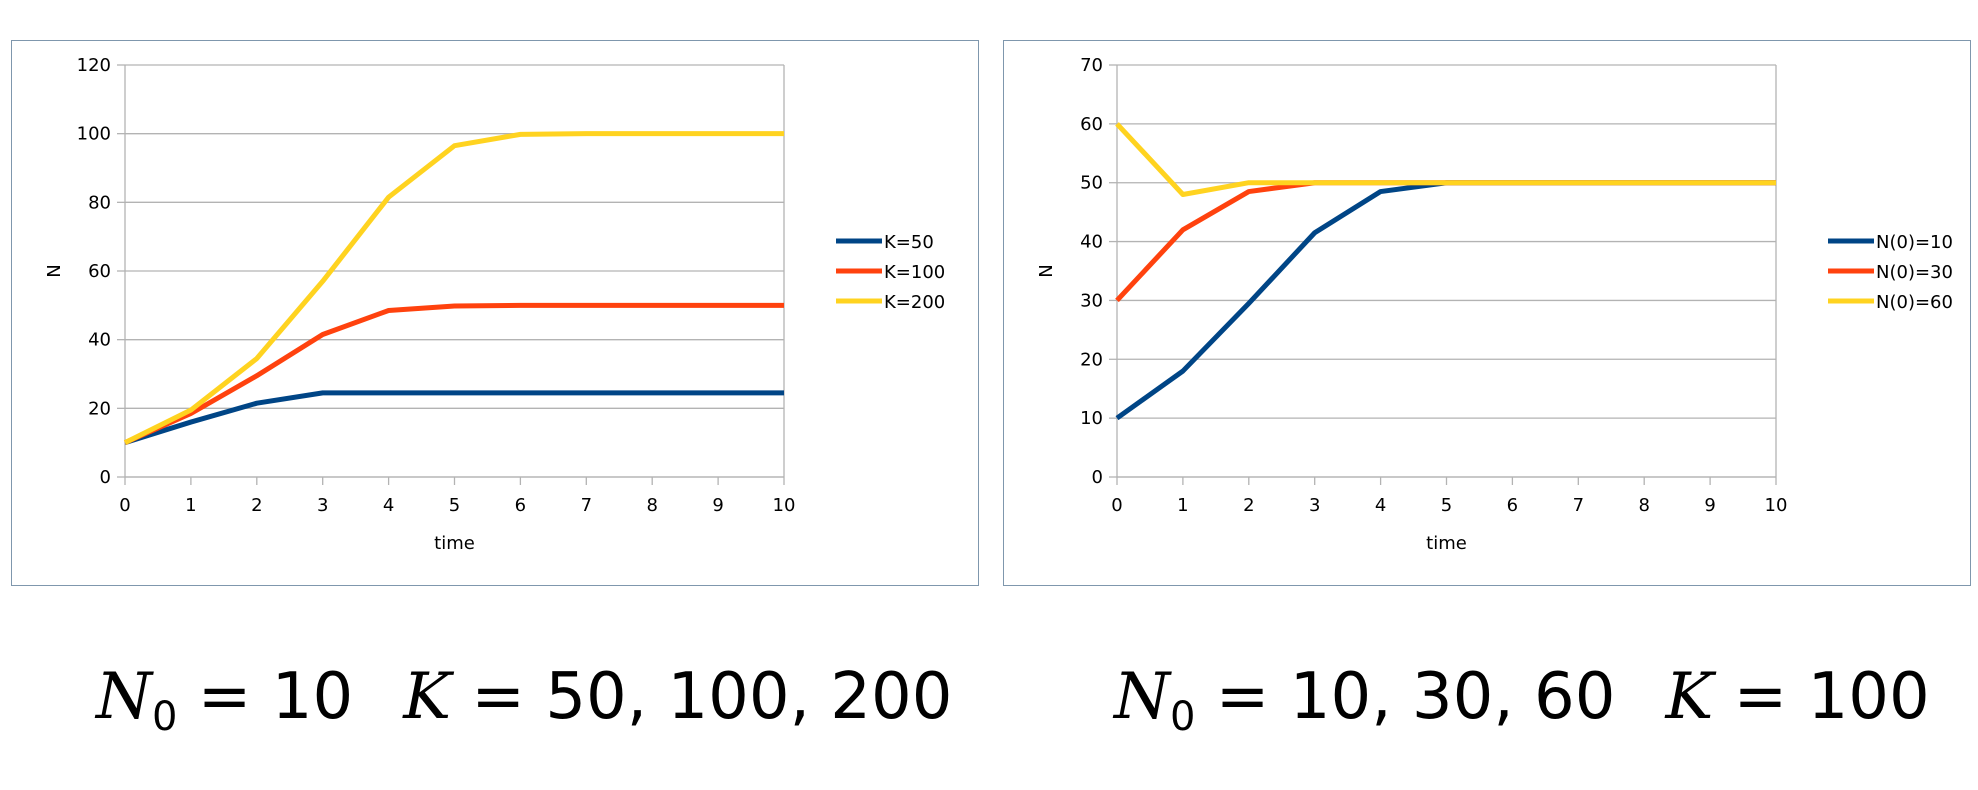  I want to click on y-tick-label: 70, so click(1091, 65).